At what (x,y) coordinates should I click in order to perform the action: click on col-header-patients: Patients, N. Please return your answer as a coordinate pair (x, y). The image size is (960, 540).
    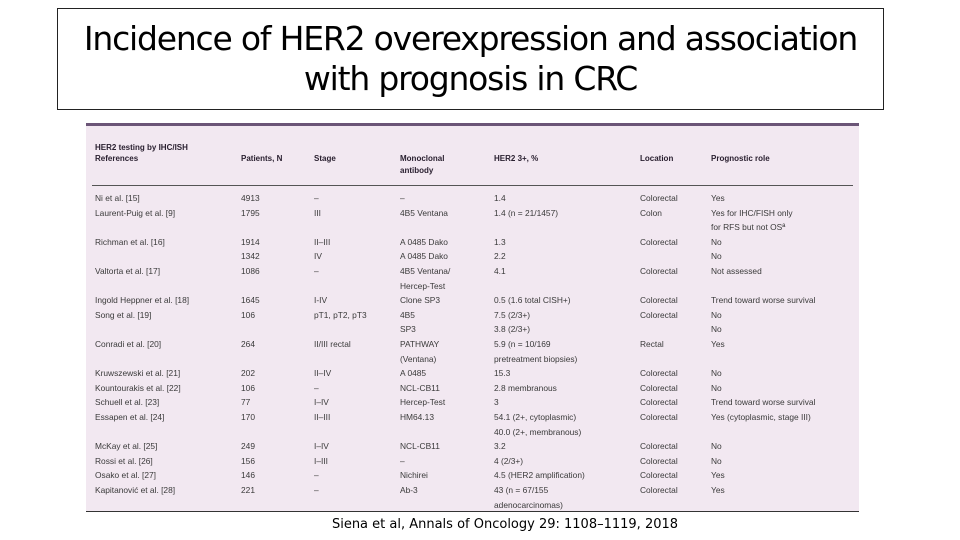
    Looking at the image, I should click on (262, 158).